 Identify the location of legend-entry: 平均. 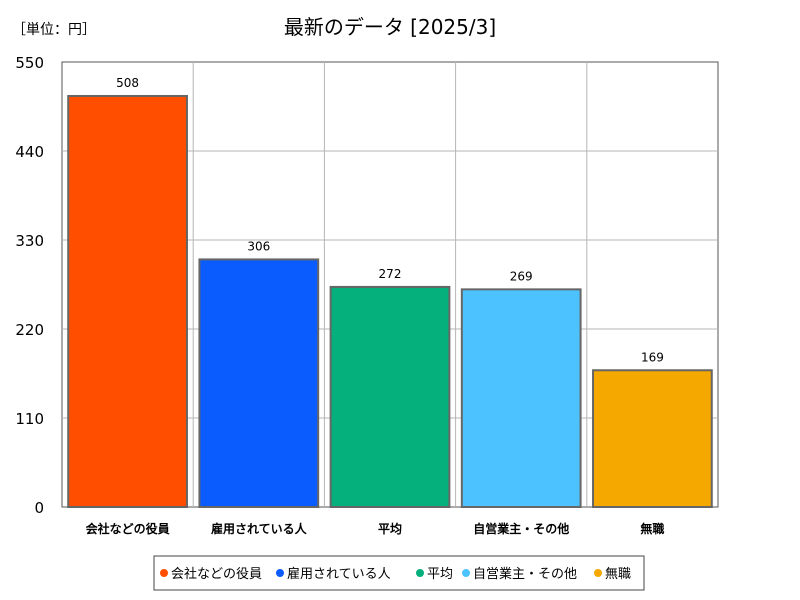
(440, 574).